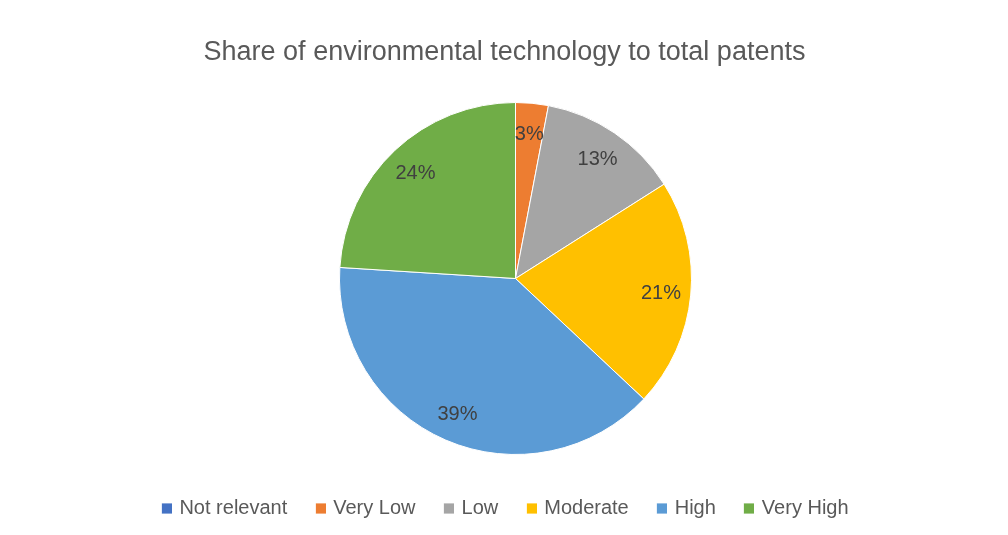 The image size is (1008, 535). What do you see at coordinates (597, 157) in the screenshot?
I see `data-label: 13%` at bounding box center [597, 157].